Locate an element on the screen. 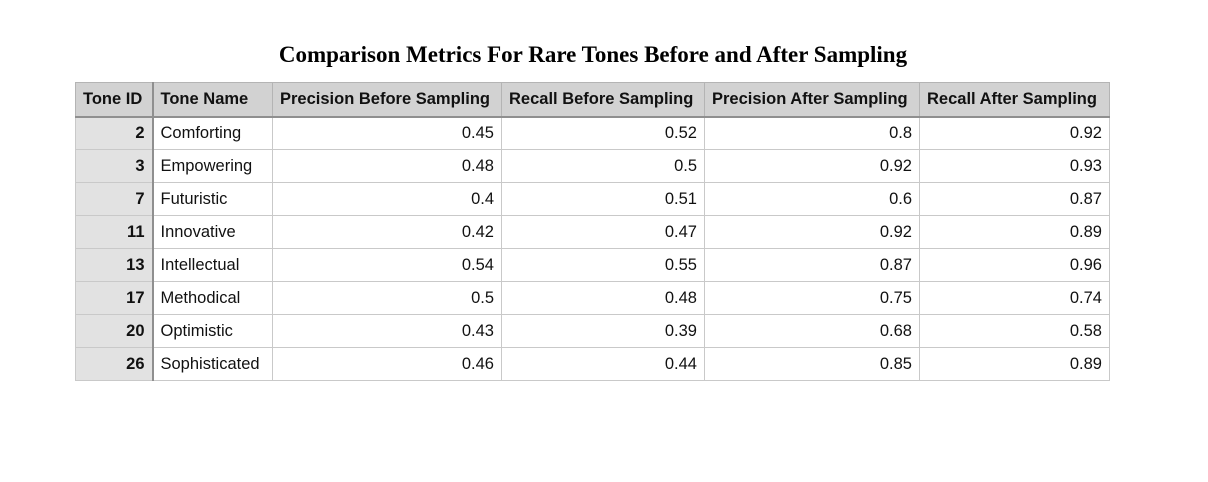  recall-after-cell: 0.96 is located at coordinates (1014, 265).